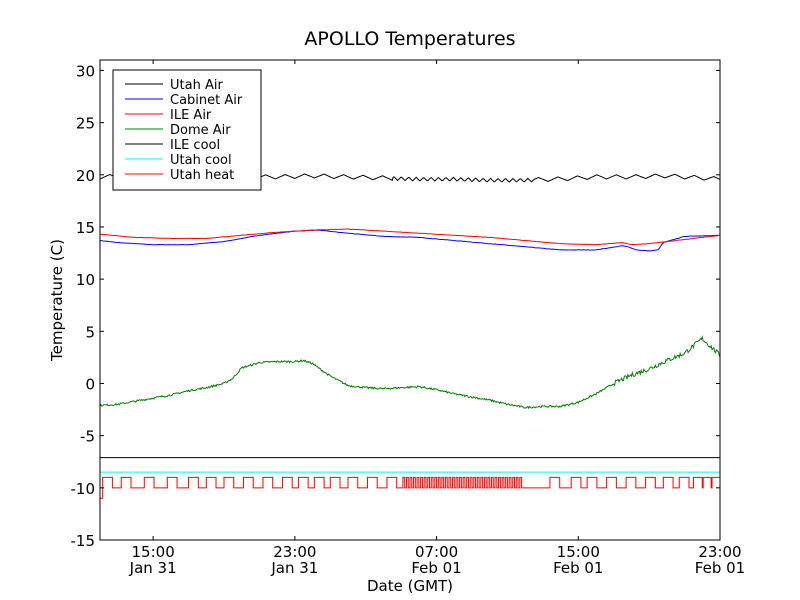 This screenshot has height=600, width=800. What do you see at coordinates (409, 39) in the screenshot?
I see `chart-title: APOLLO Temperatures` at bounding box center [409, 39].